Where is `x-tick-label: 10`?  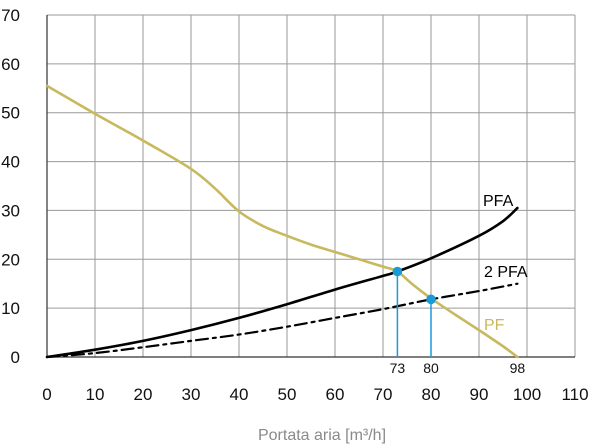
x-tick-label: 10 is located at coordinates (95, 394).